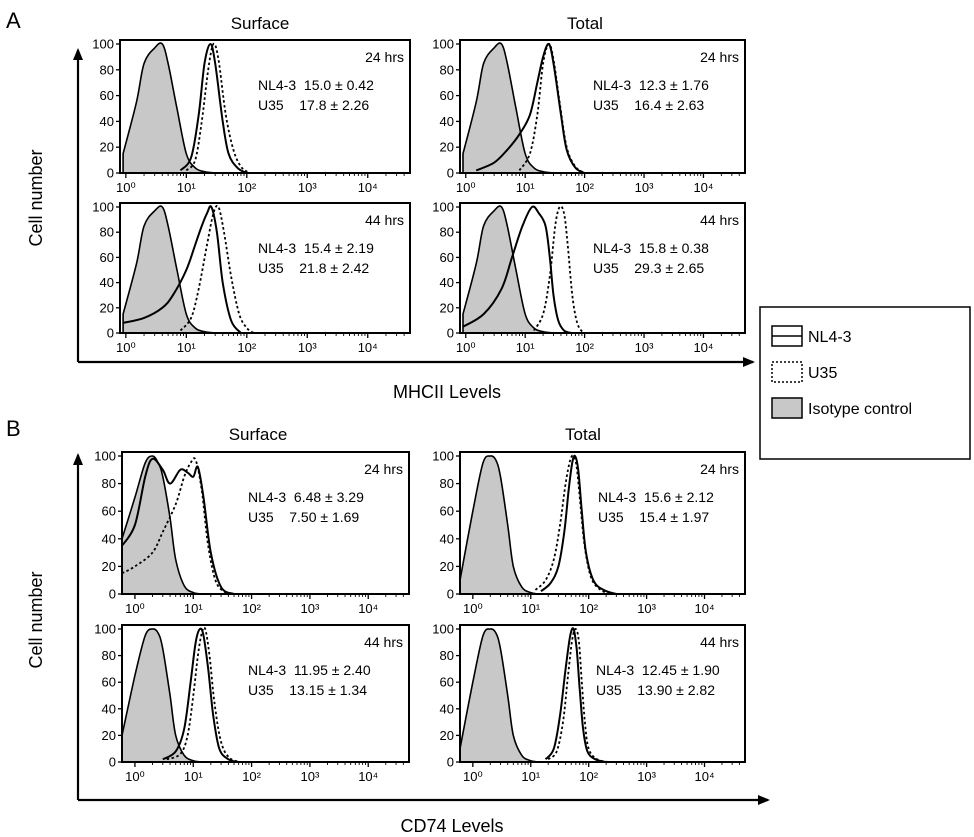 This screenshot has height=837, width=974. What do you see at coordinates (303, 517) in the screenshot?
I see `stat-line: U35 7.50 ± 1.69` at bounding box center [303, 517].